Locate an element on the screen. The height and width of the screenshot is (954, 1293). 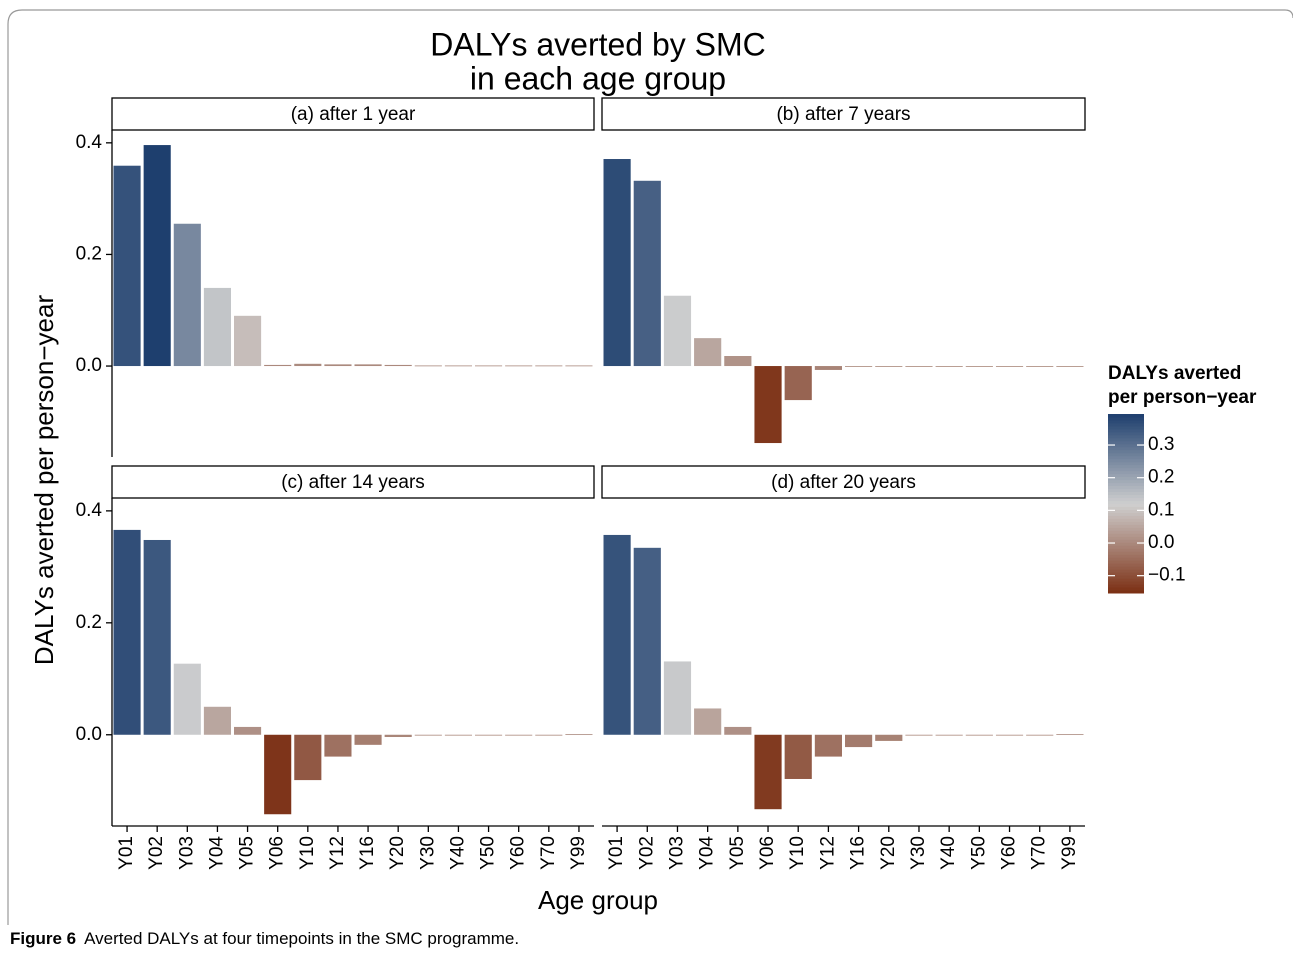
y-tick-label: 0.0 is located at coordinates (89, 734).